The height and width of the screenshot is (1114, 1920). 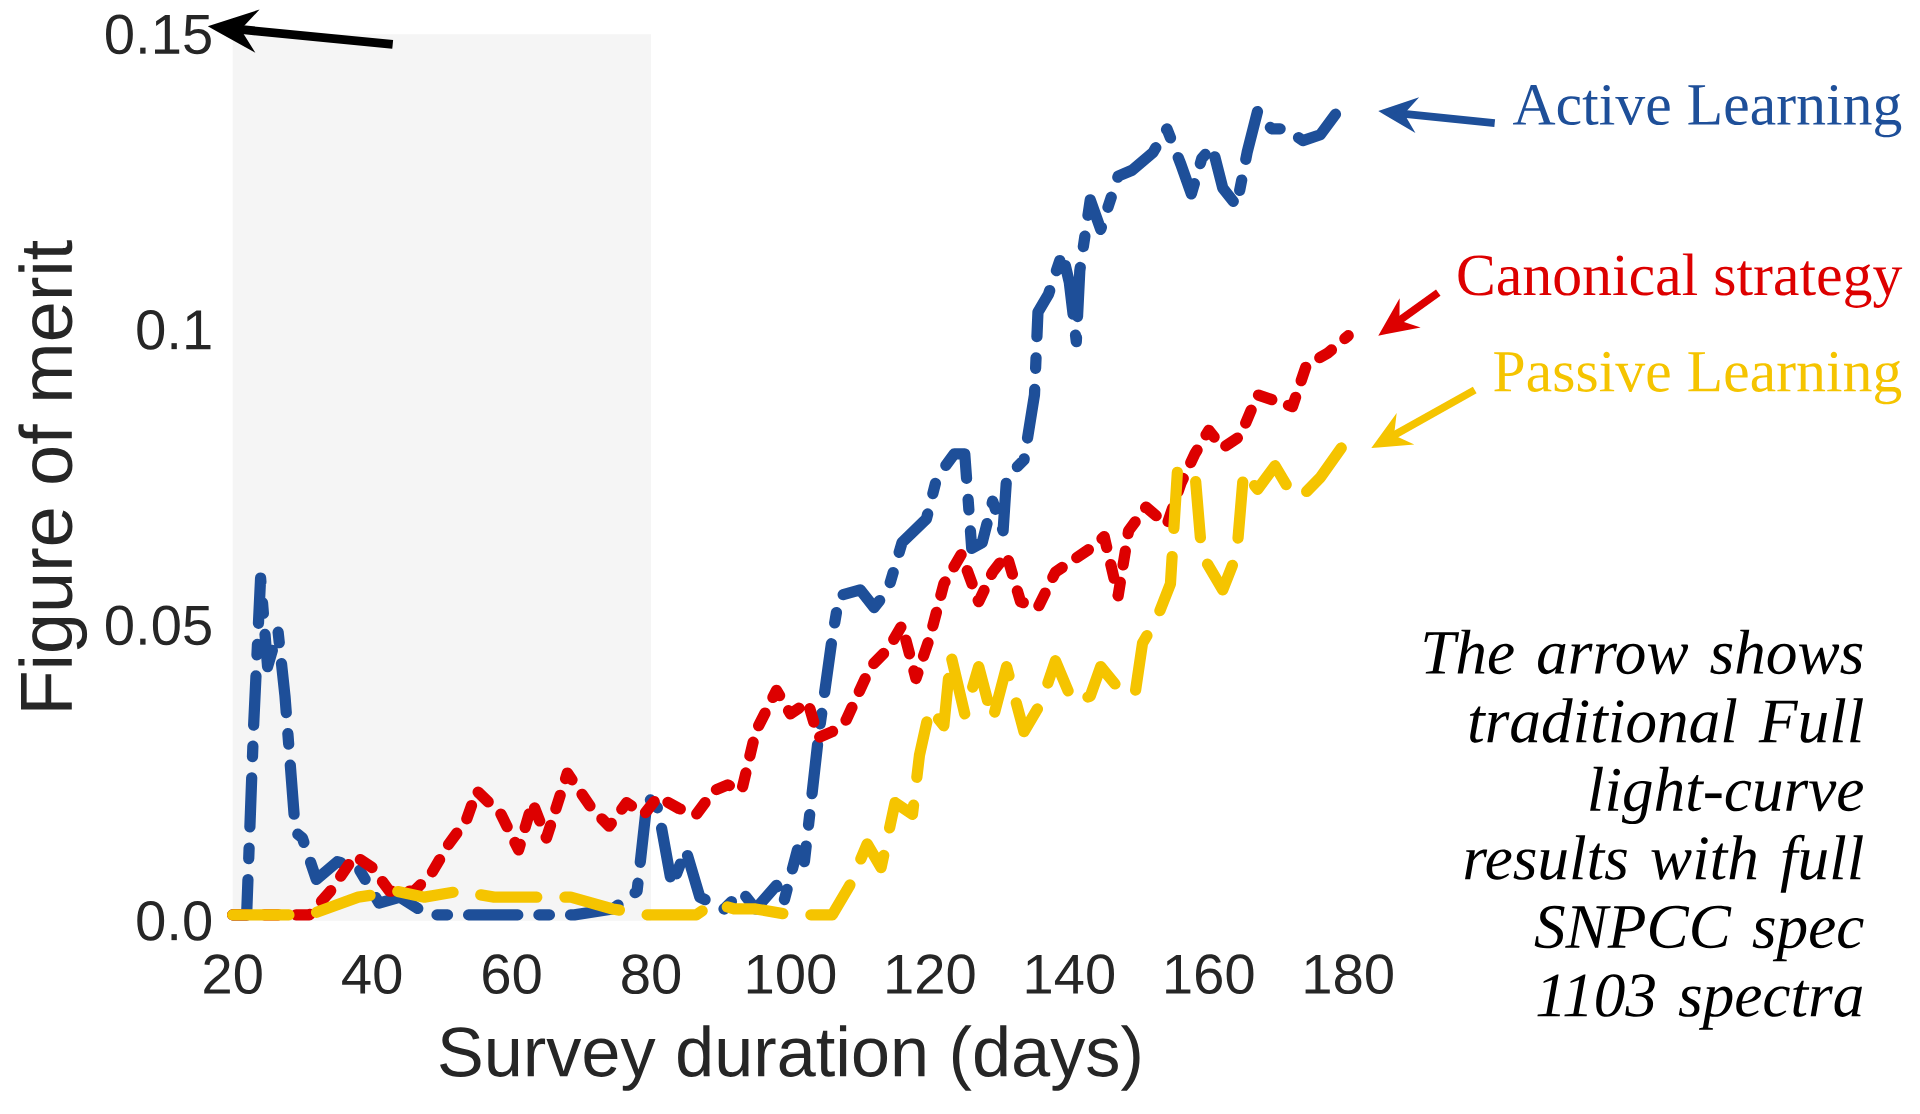 I want to click on y-tick-label: 0.15, so click(x=158, y=34).